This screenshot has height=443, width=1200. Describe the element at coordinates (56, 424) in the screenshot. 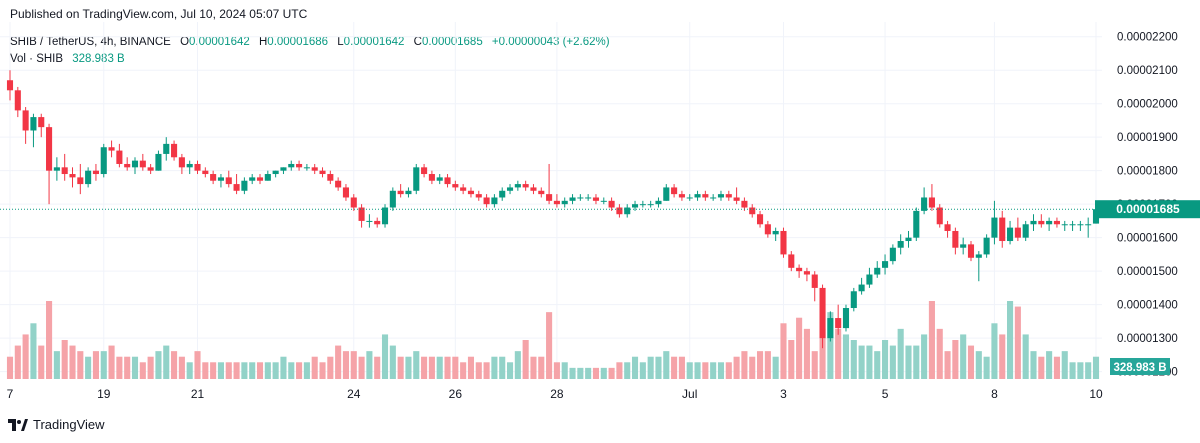

I see `footer-brand: TradingView` at that location.